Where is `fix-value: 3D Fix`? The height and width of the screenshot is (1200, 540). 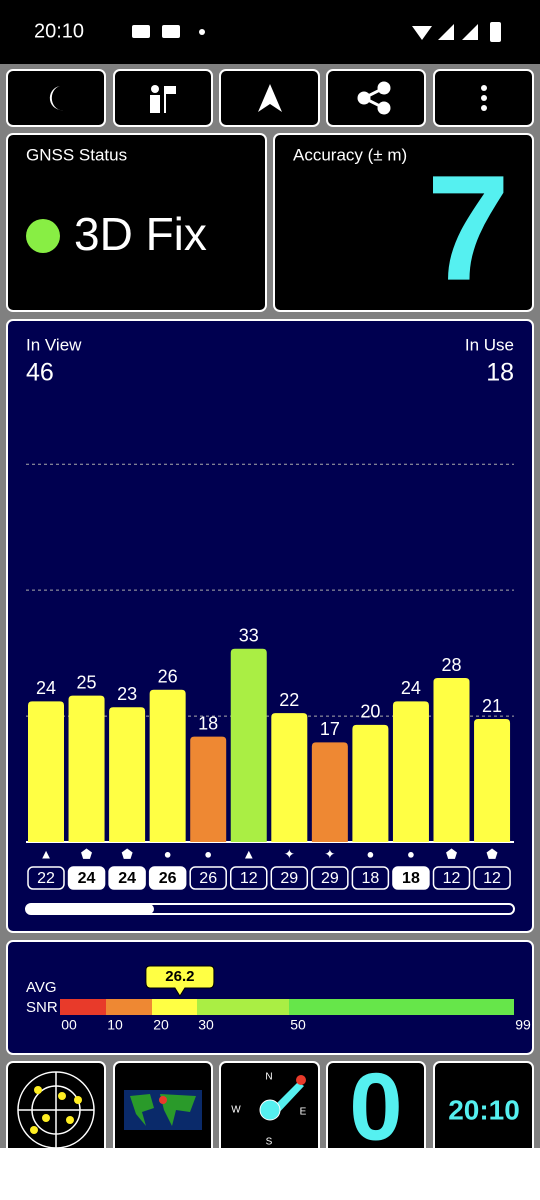 fix-value: 3D Fix is located at coordinates (140, 234).